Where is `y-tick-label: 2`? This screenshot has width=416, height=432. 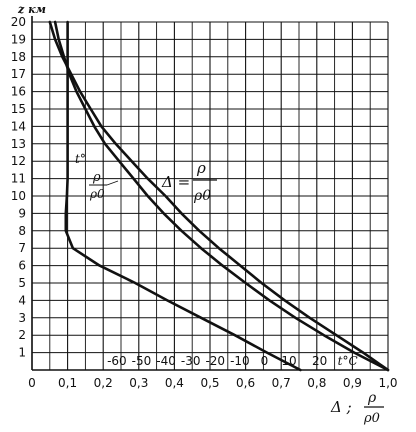 y-tick-label: 2 is located at coordinates (22, 335).